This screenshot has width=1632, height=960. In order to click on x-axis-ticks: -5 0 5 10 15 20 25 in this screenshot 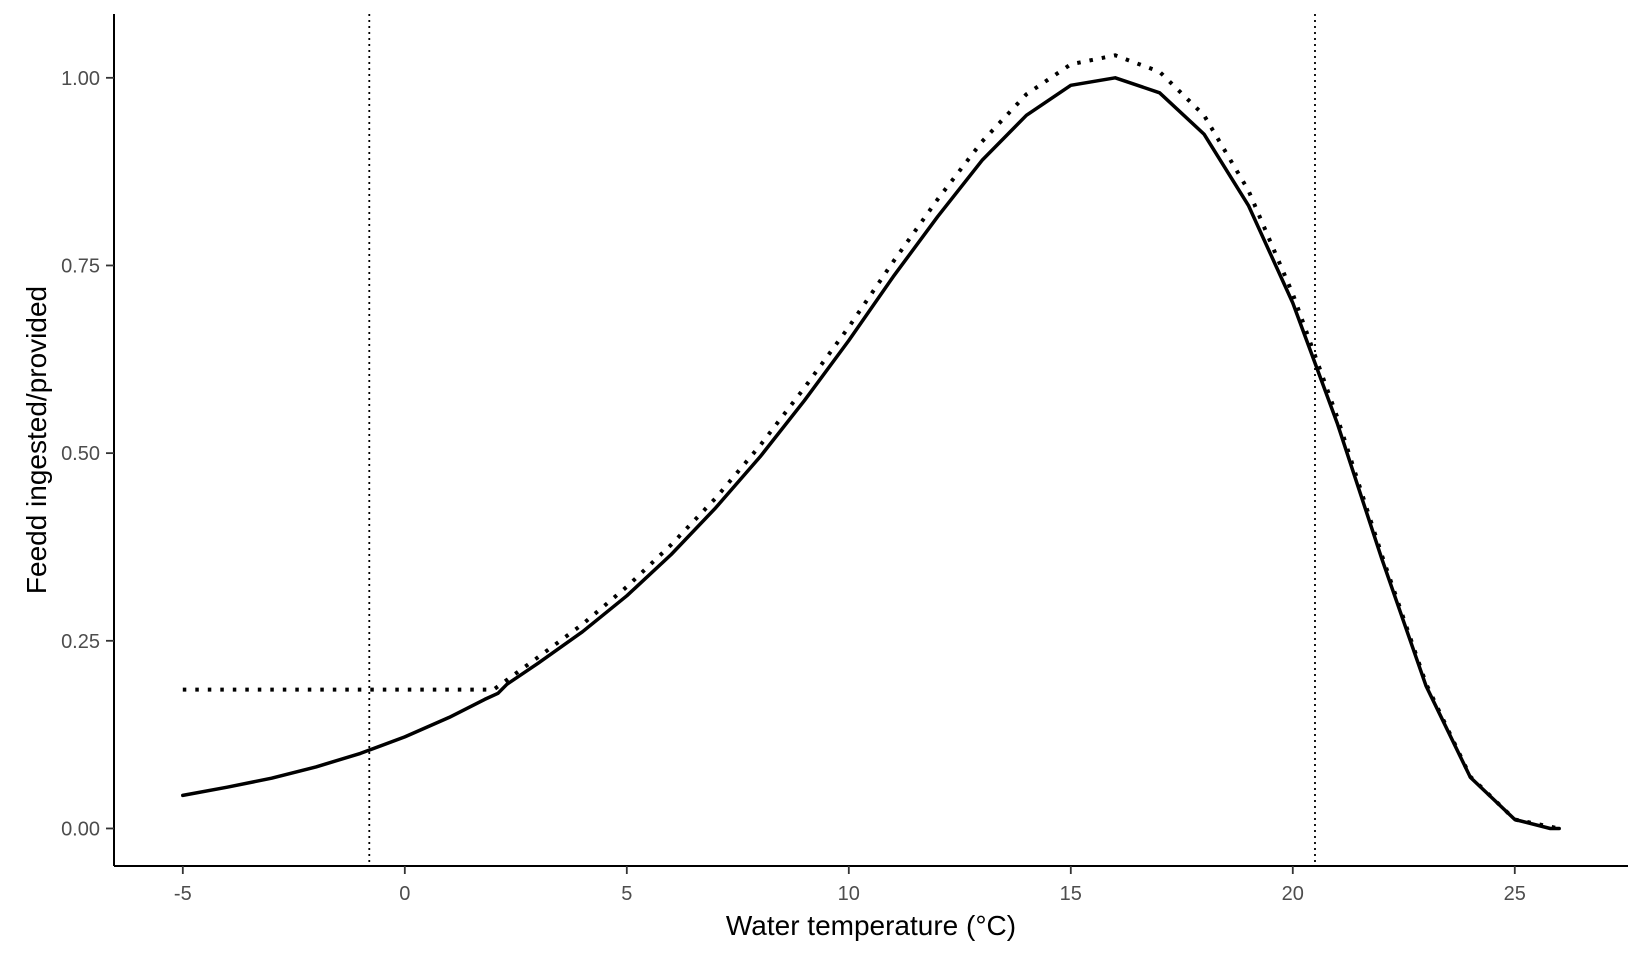, I will do `click(850, 885)`.